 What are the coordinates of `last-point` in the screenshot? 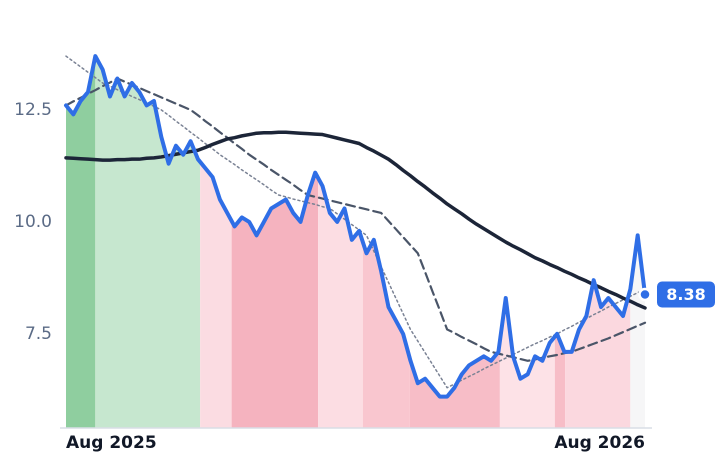 It's located at (645, 294).